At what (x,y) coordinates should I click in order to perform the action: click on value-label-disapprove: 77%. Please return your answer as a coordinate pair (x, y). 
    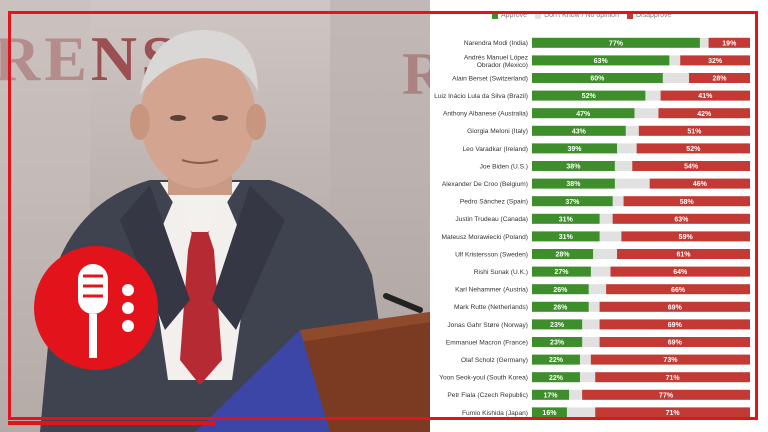
    Looking at the image, I should click on (666, 395).